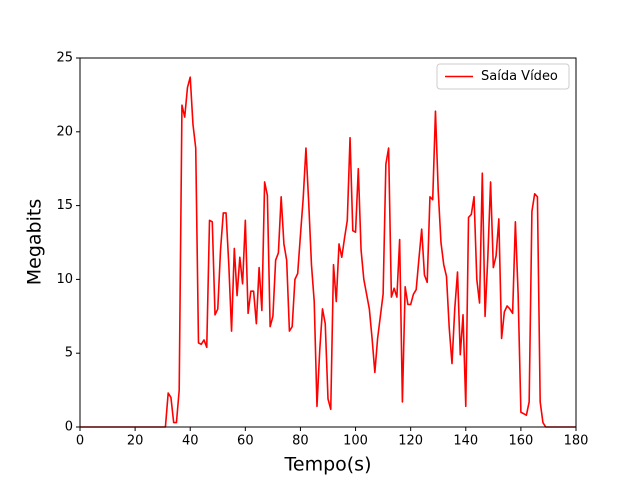 This screenshot has width=640, height=480. Describe the element at coordinates (69, 353) in the screenshot. I see `y-tick-label: 5` at that location.